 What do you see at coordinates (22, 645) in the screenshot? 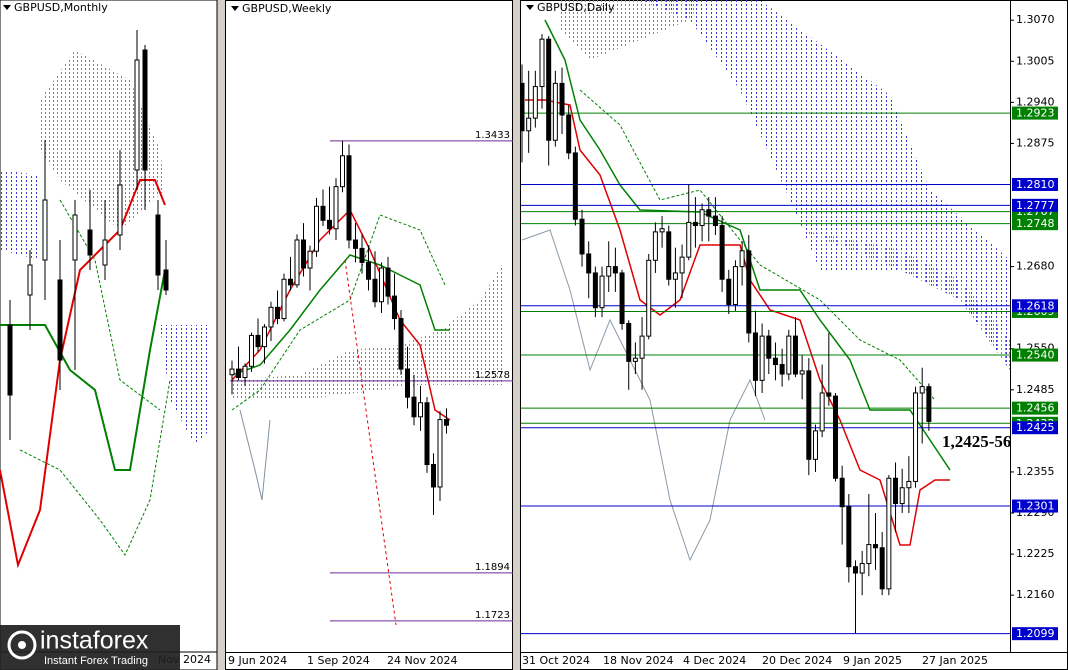
I see `logo-icon` at bounding box center [22, 645].